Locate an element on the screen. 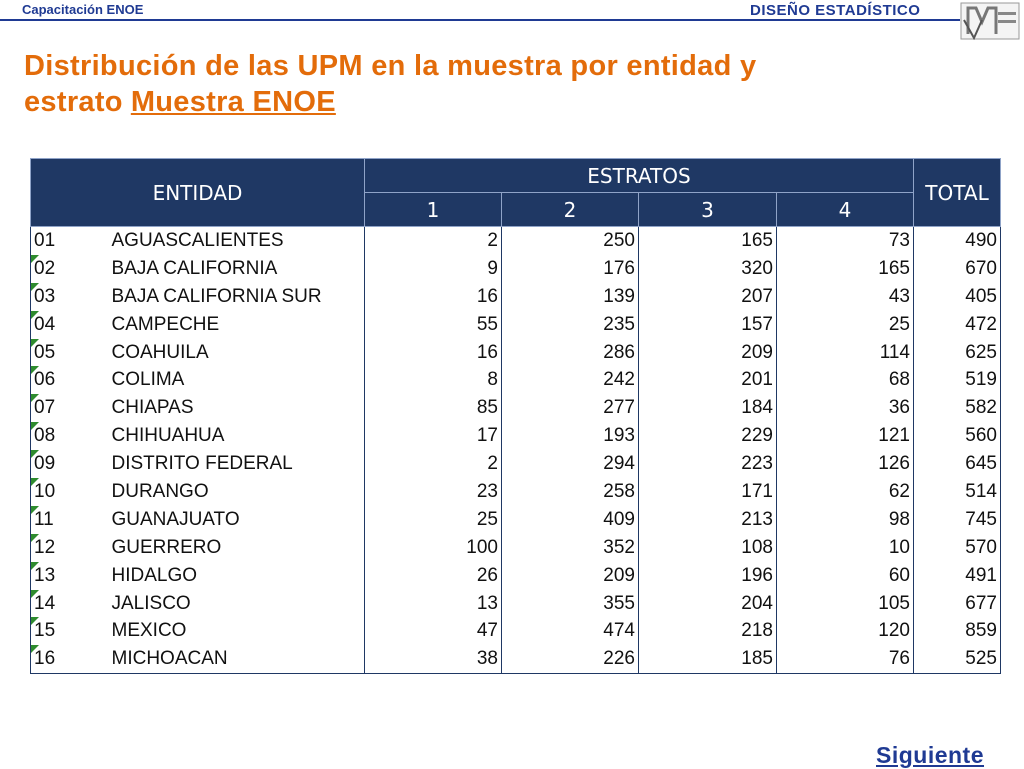 The width and height of the screenshot is (1024, 769). table-cell: 204 is located at coordinates (707, 603).